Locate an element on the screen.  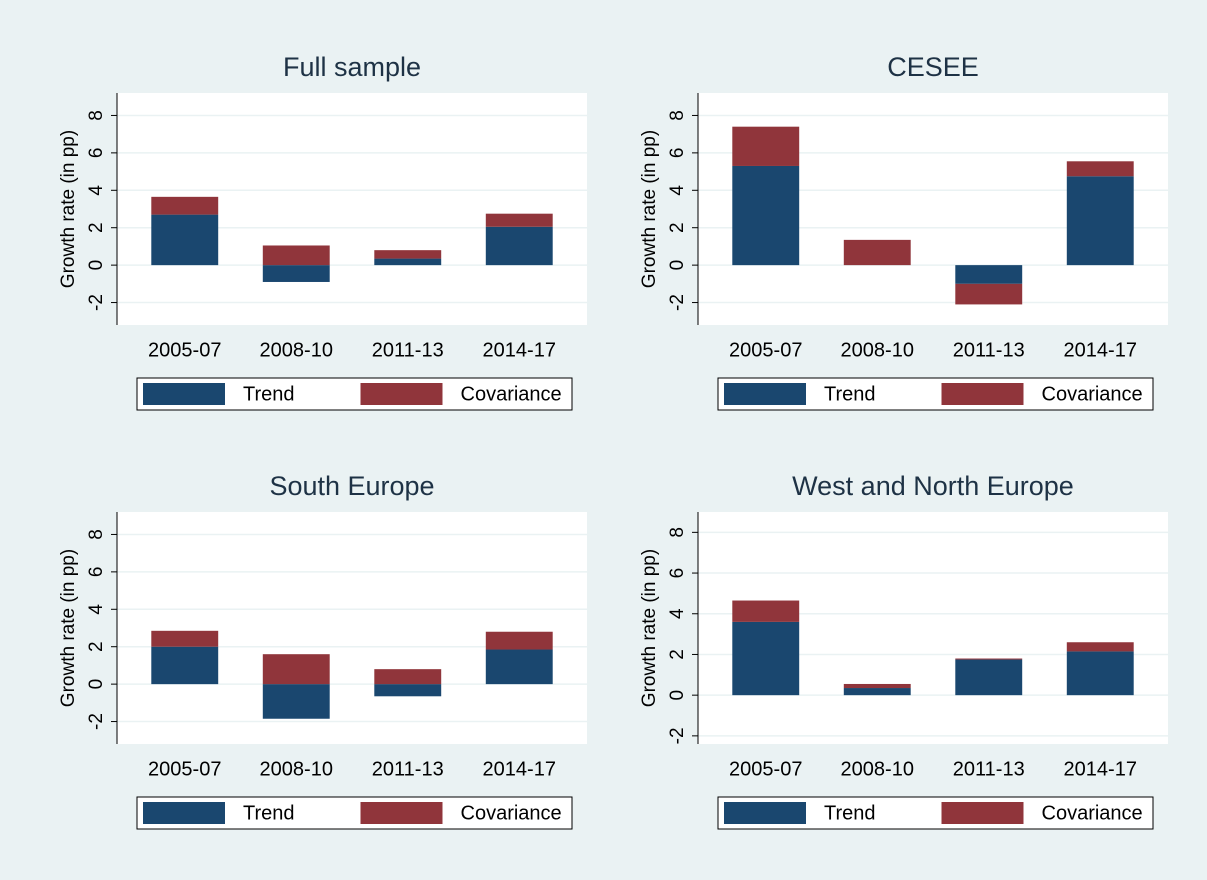
plot-area is located at coordinates (352, 628).